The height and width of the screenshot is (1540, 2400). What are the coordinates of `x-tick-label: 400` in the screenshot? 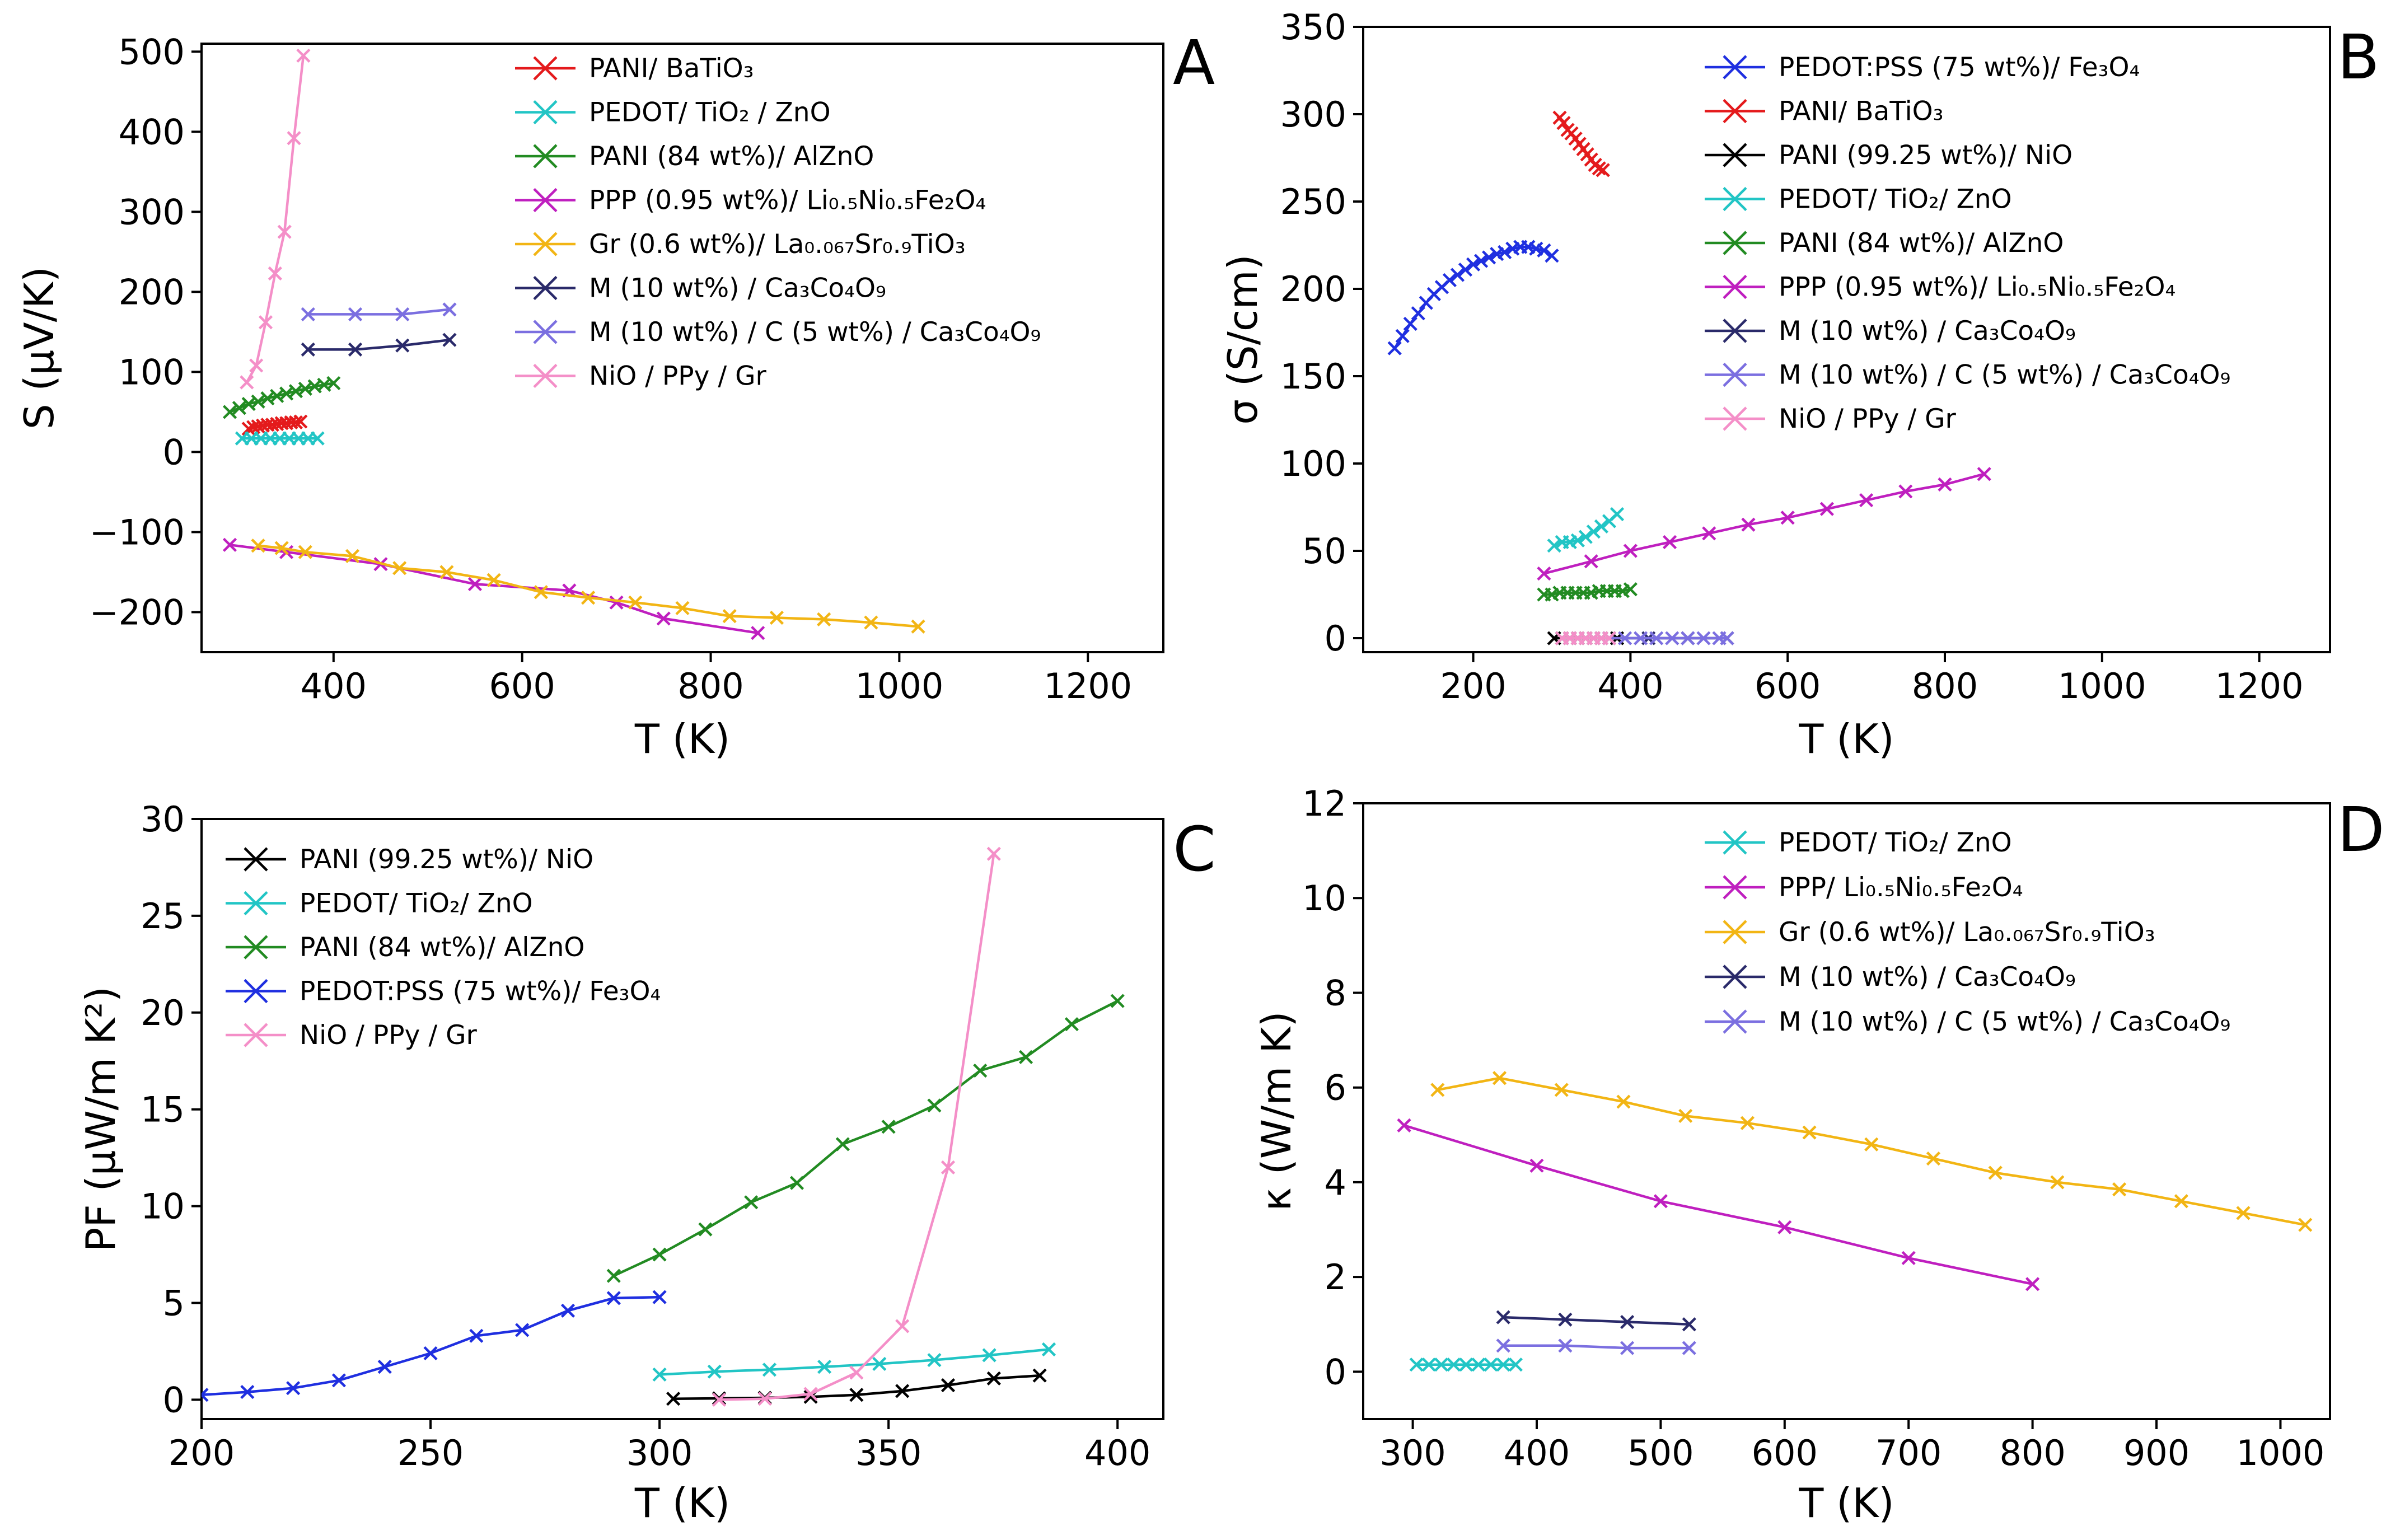 It's located at (1117, 1453).